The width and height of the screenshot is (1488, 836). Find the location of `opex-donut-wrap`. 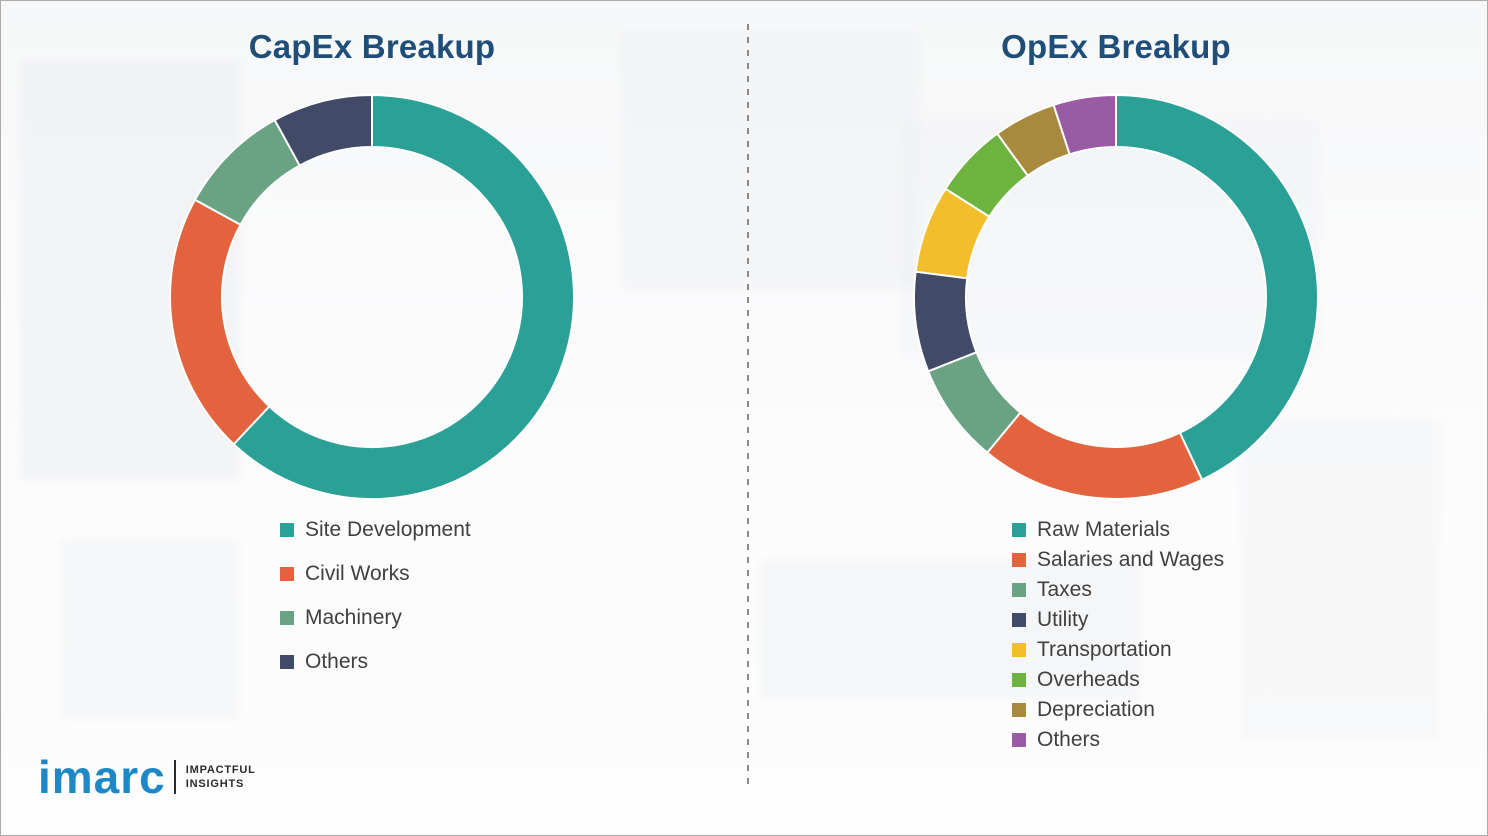

opex-donut-wrap is located at coordinates (1116, 297).